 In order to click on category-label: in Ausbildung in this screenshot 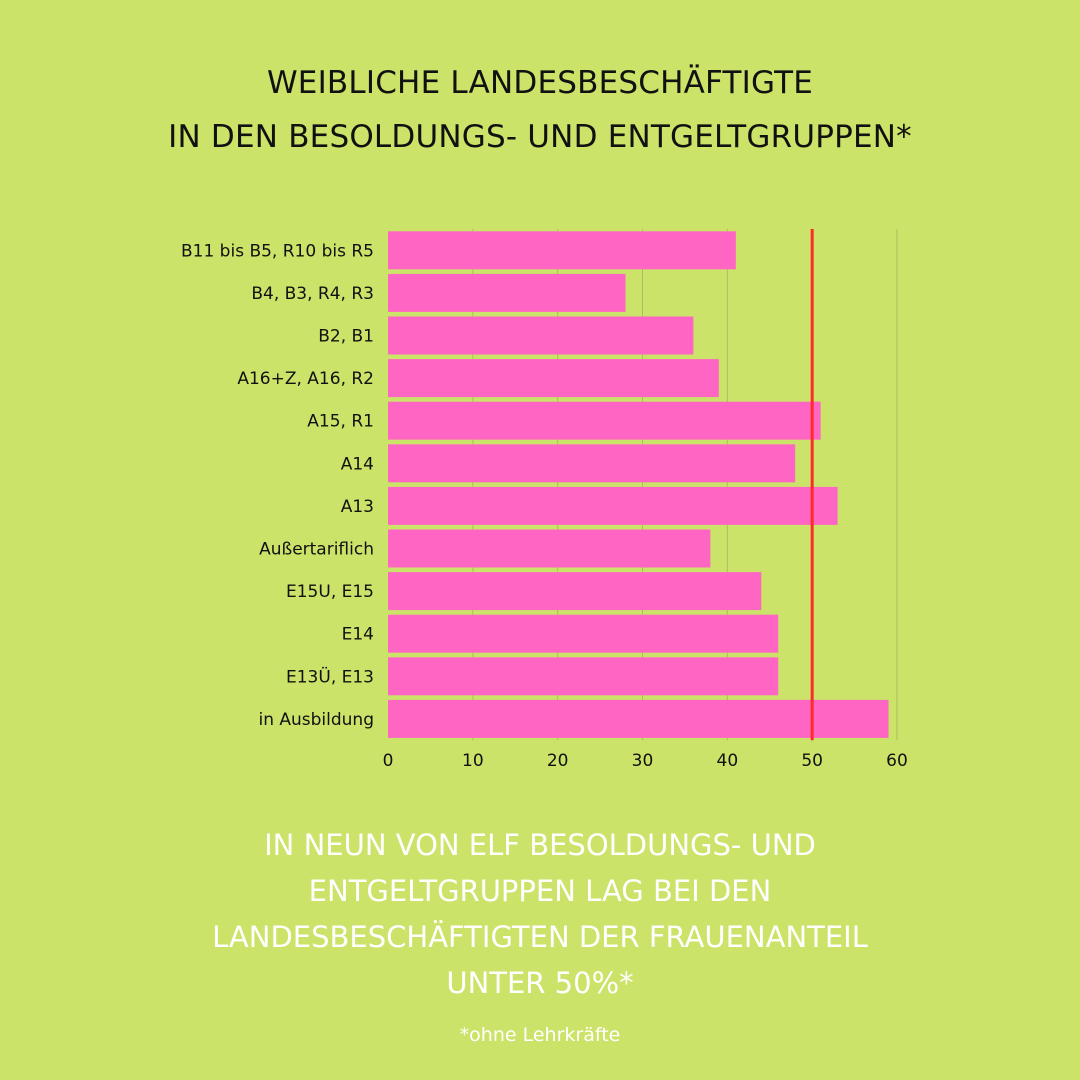, I will do `click(316, 720)`.